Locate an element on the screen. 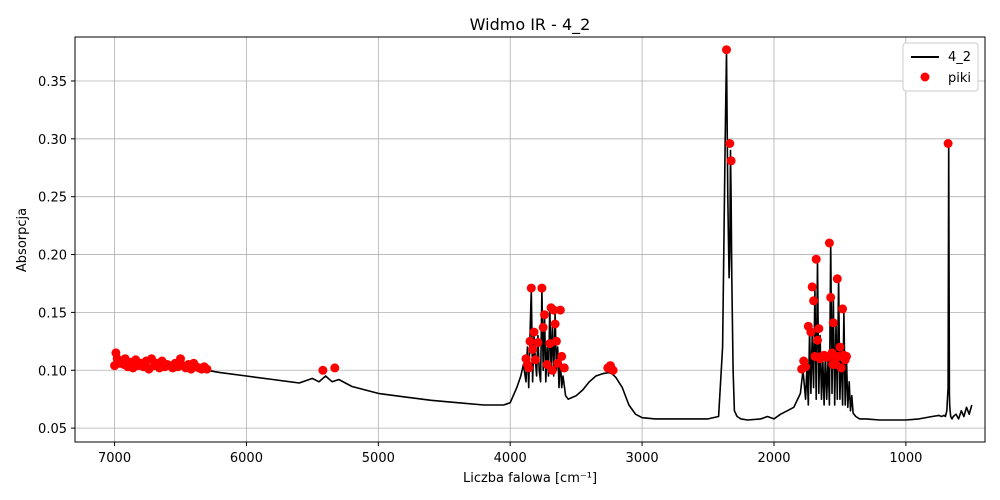  y-tick-label: 0.25 is located at coordinates (52, 198).